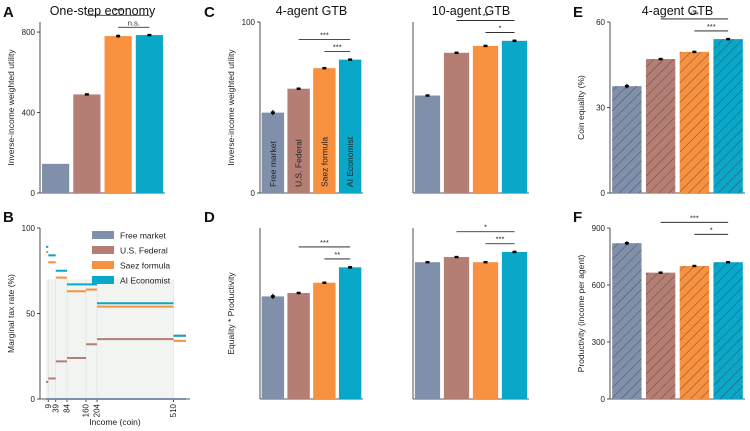  I want to click on chart-d2: ****, so click(470, 311).